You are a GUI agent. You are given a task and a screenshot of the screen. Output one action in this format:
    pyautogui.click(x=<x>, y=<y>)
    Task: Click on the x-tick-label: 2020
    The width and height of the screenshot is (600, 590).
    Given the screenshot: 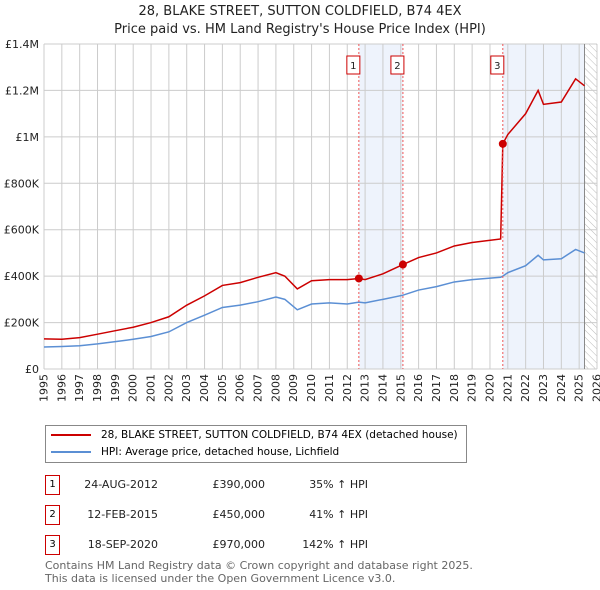 What is the action you would take?
    pyautogui.click(x=489, y=388)
    